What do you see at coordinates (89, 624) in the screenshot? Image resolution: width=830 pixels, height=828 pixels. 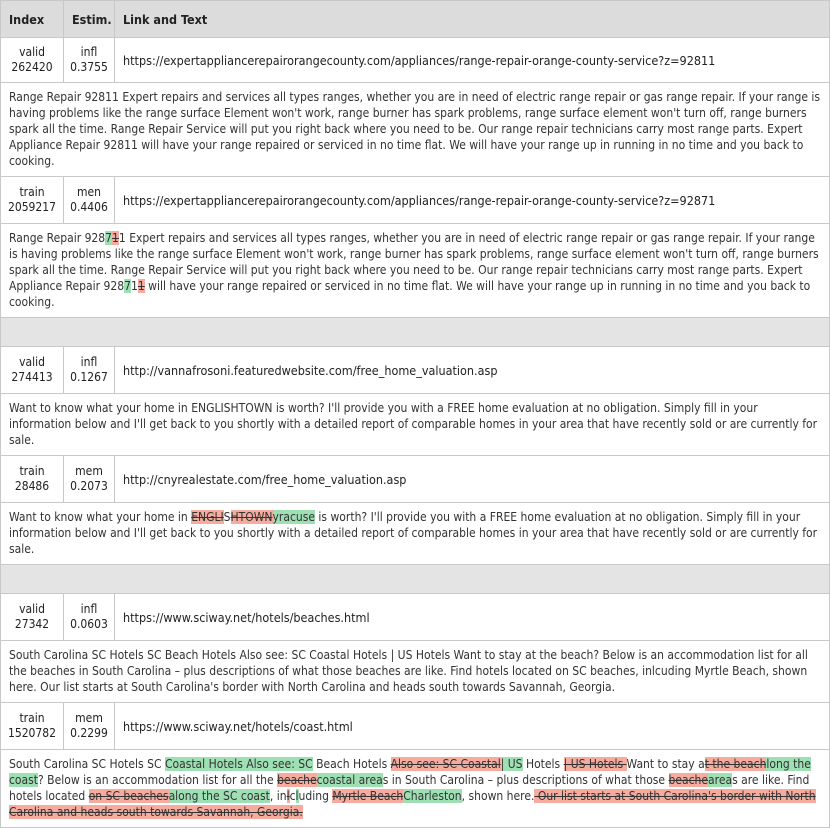 I see `estimate-score: 0.0603` at bounding box center [89, 624].